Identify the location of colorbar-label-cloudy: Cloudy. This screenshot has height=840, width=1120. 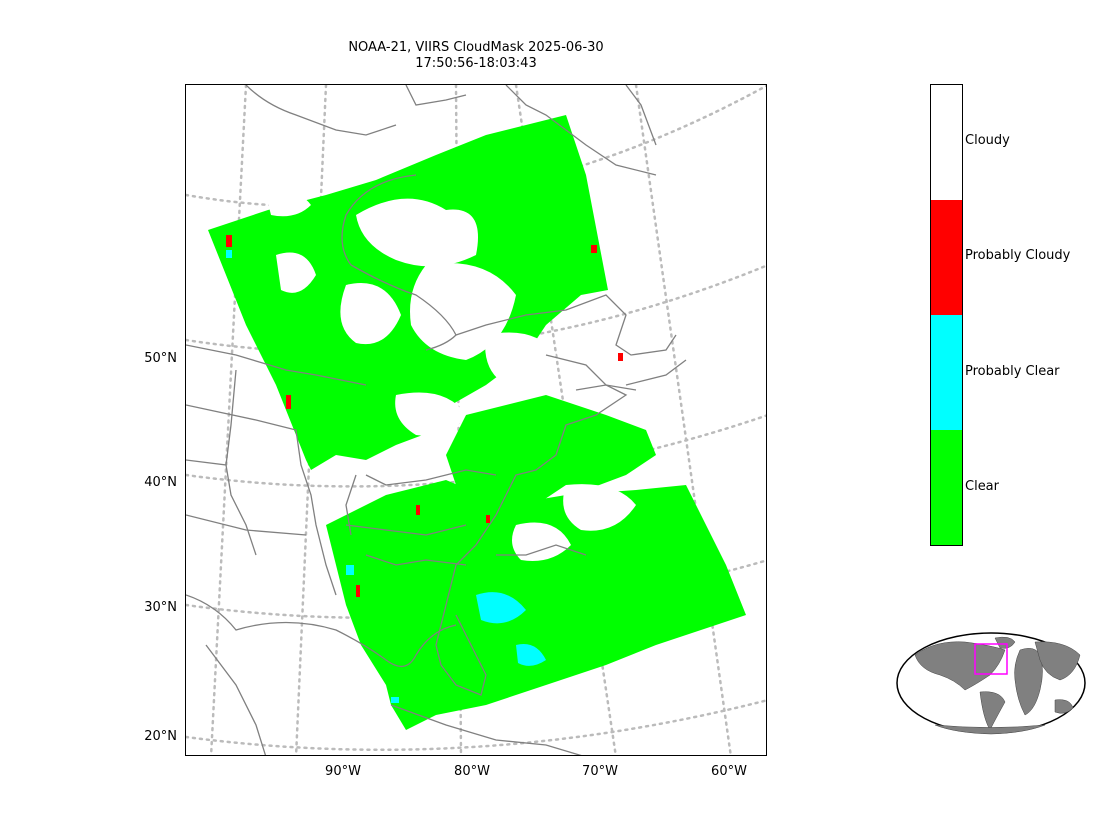
(987, 140).